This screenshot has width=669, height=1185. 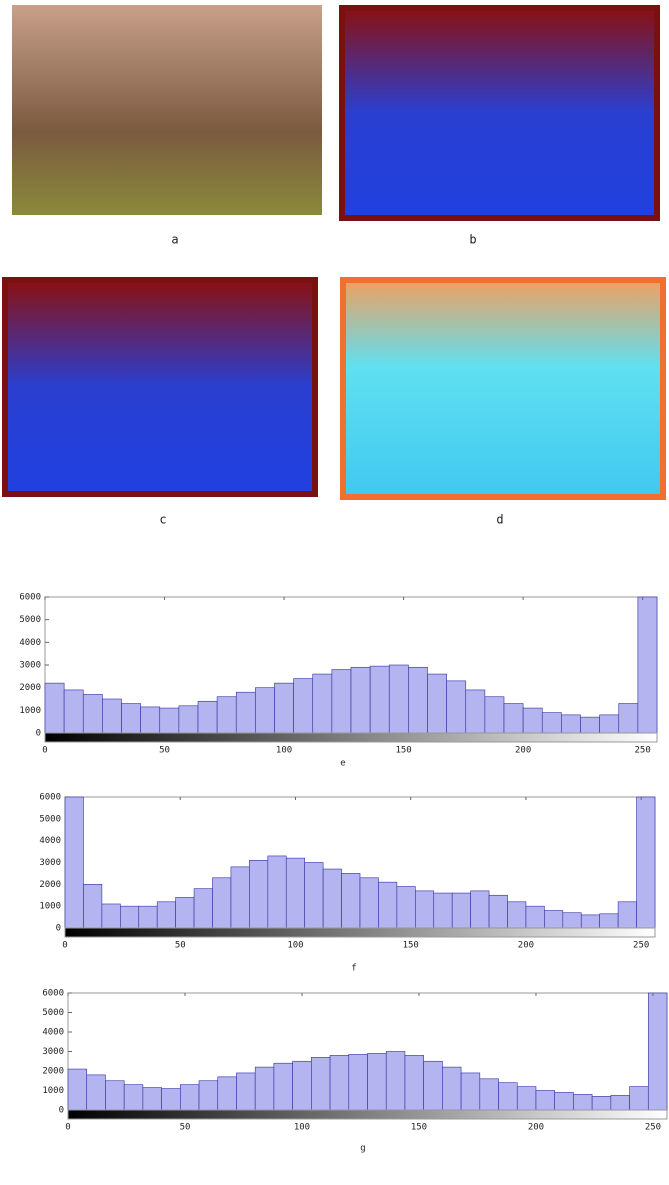 I want to click on chart-caption: e, so click(x=342, y=764).